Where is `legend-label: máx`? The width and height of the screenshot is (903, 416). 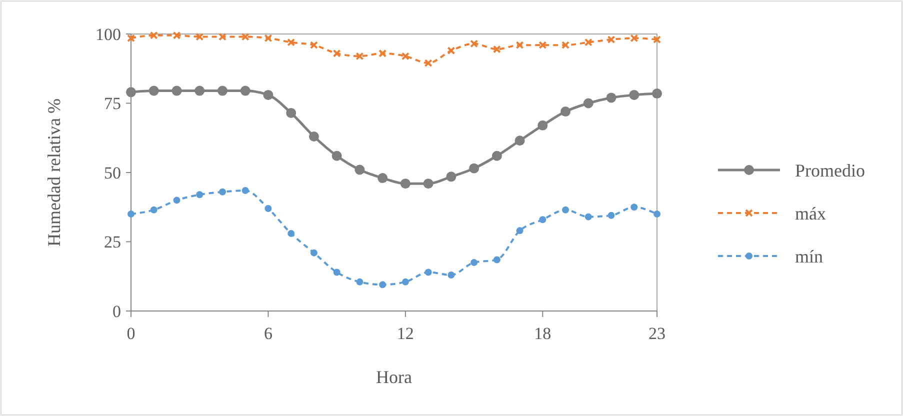 legend-label: máx is located at coordinates (810, 213).